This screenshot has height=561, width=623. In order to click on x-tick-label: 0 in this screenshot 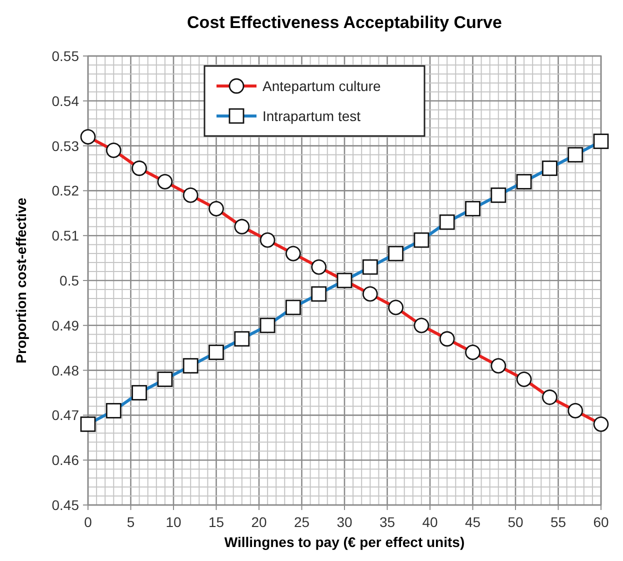, I will do `click(88, 522)`.